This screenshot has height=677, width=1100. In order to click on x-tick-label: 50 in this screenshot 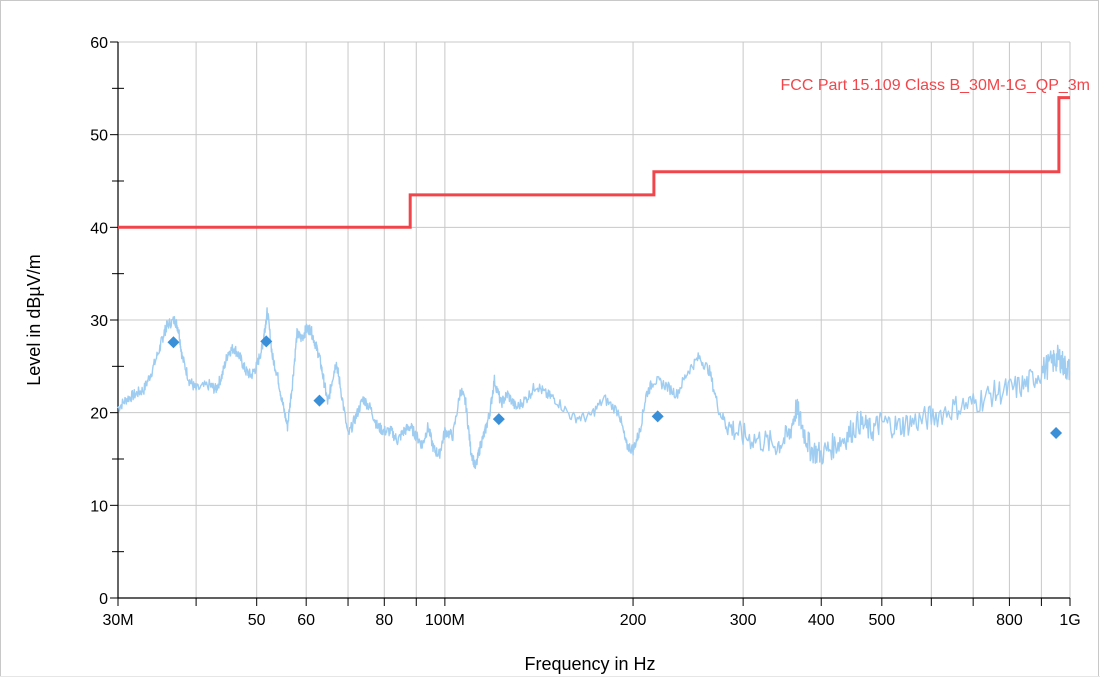, I will do `click(257, 620)`.